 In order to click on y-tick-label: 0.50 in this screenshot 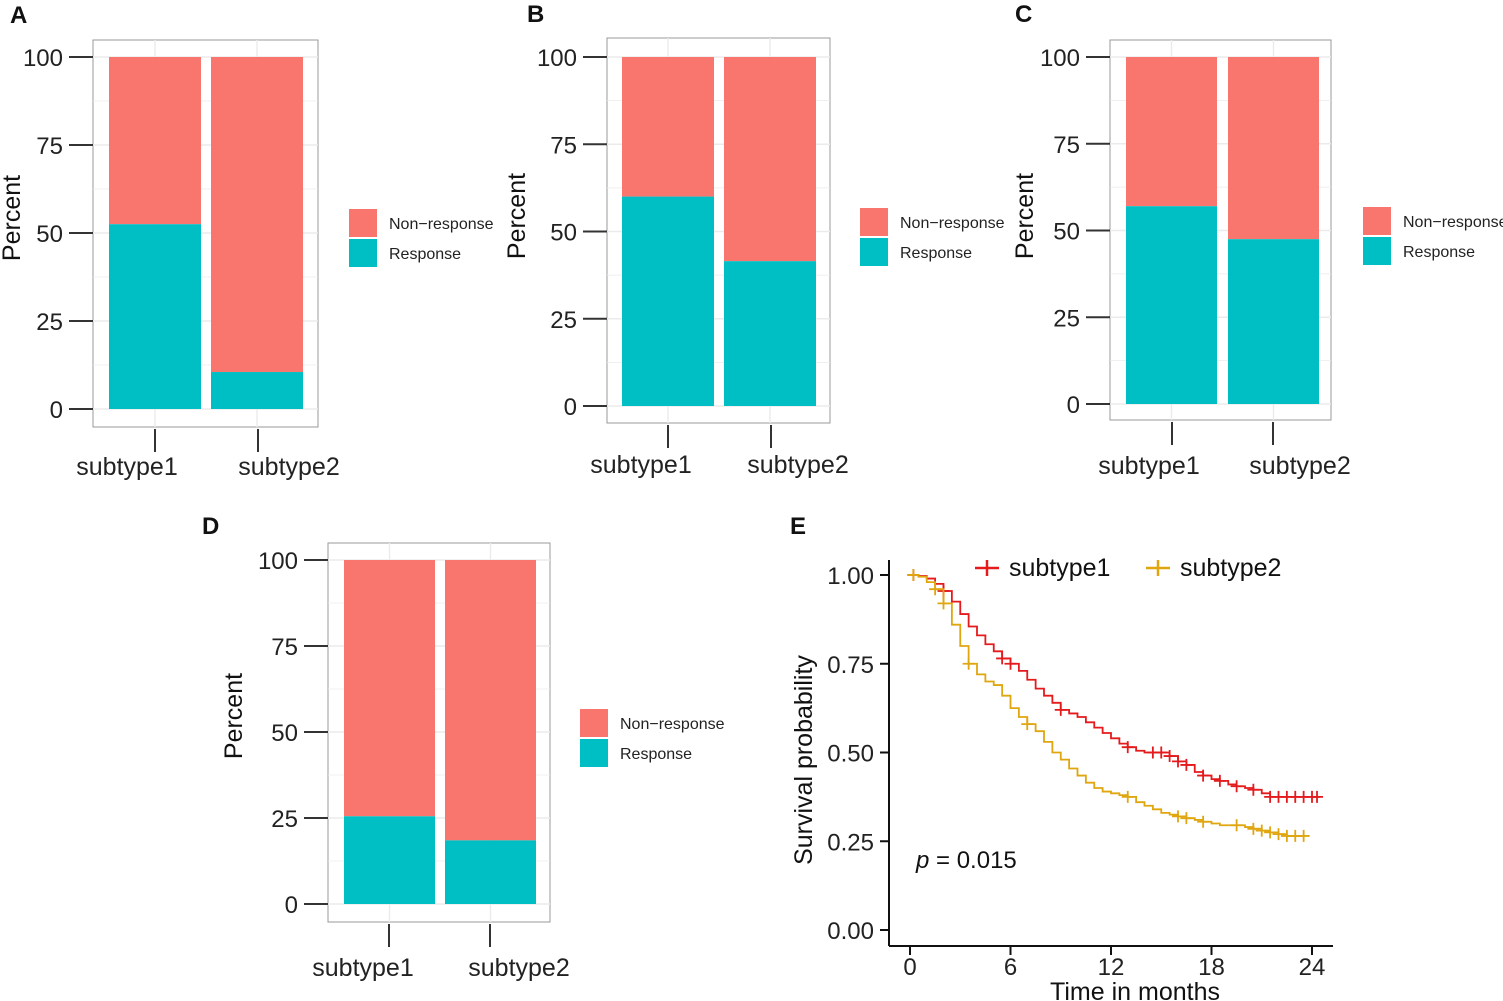, I will do `click(850, 754)`.